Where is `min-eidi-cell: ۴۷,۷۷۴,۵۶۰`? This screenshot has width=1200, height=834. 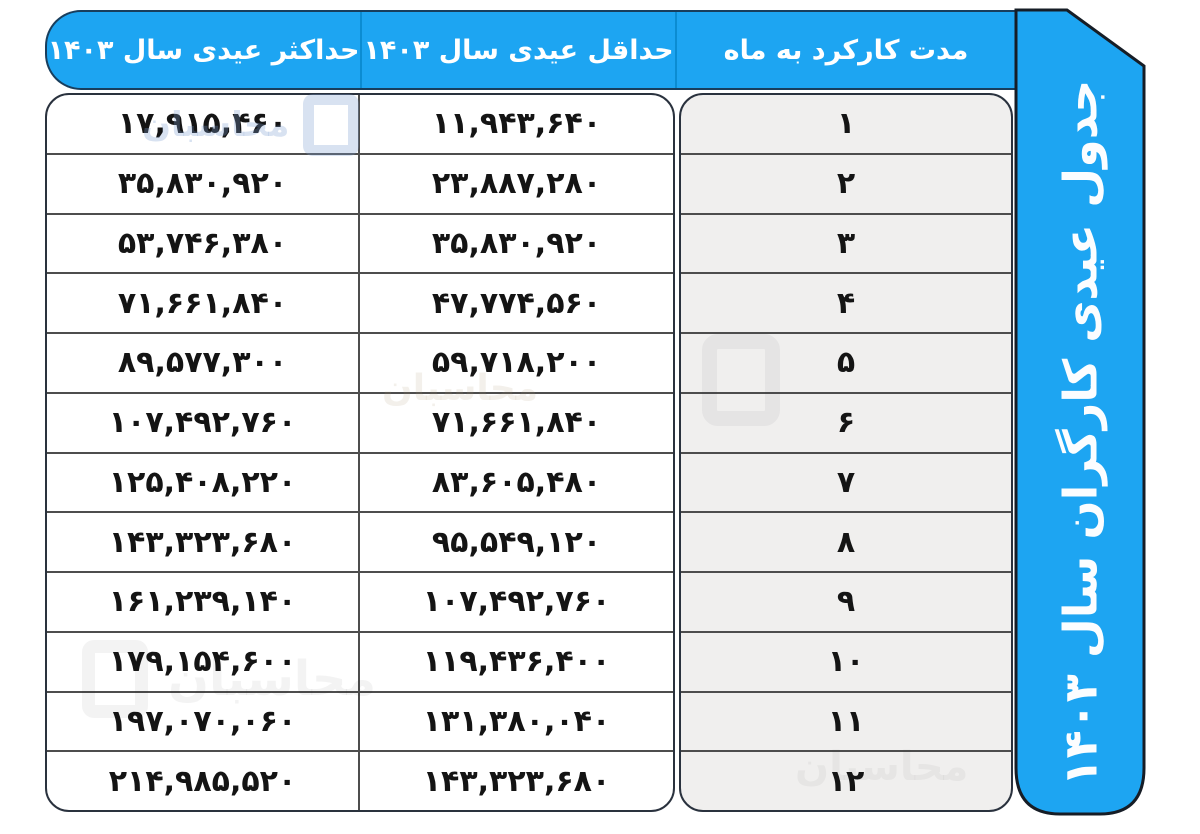
min-eidi-cell: ۴۷,۷۷۴,۵۶۰ is located at coordinates (516, 303).